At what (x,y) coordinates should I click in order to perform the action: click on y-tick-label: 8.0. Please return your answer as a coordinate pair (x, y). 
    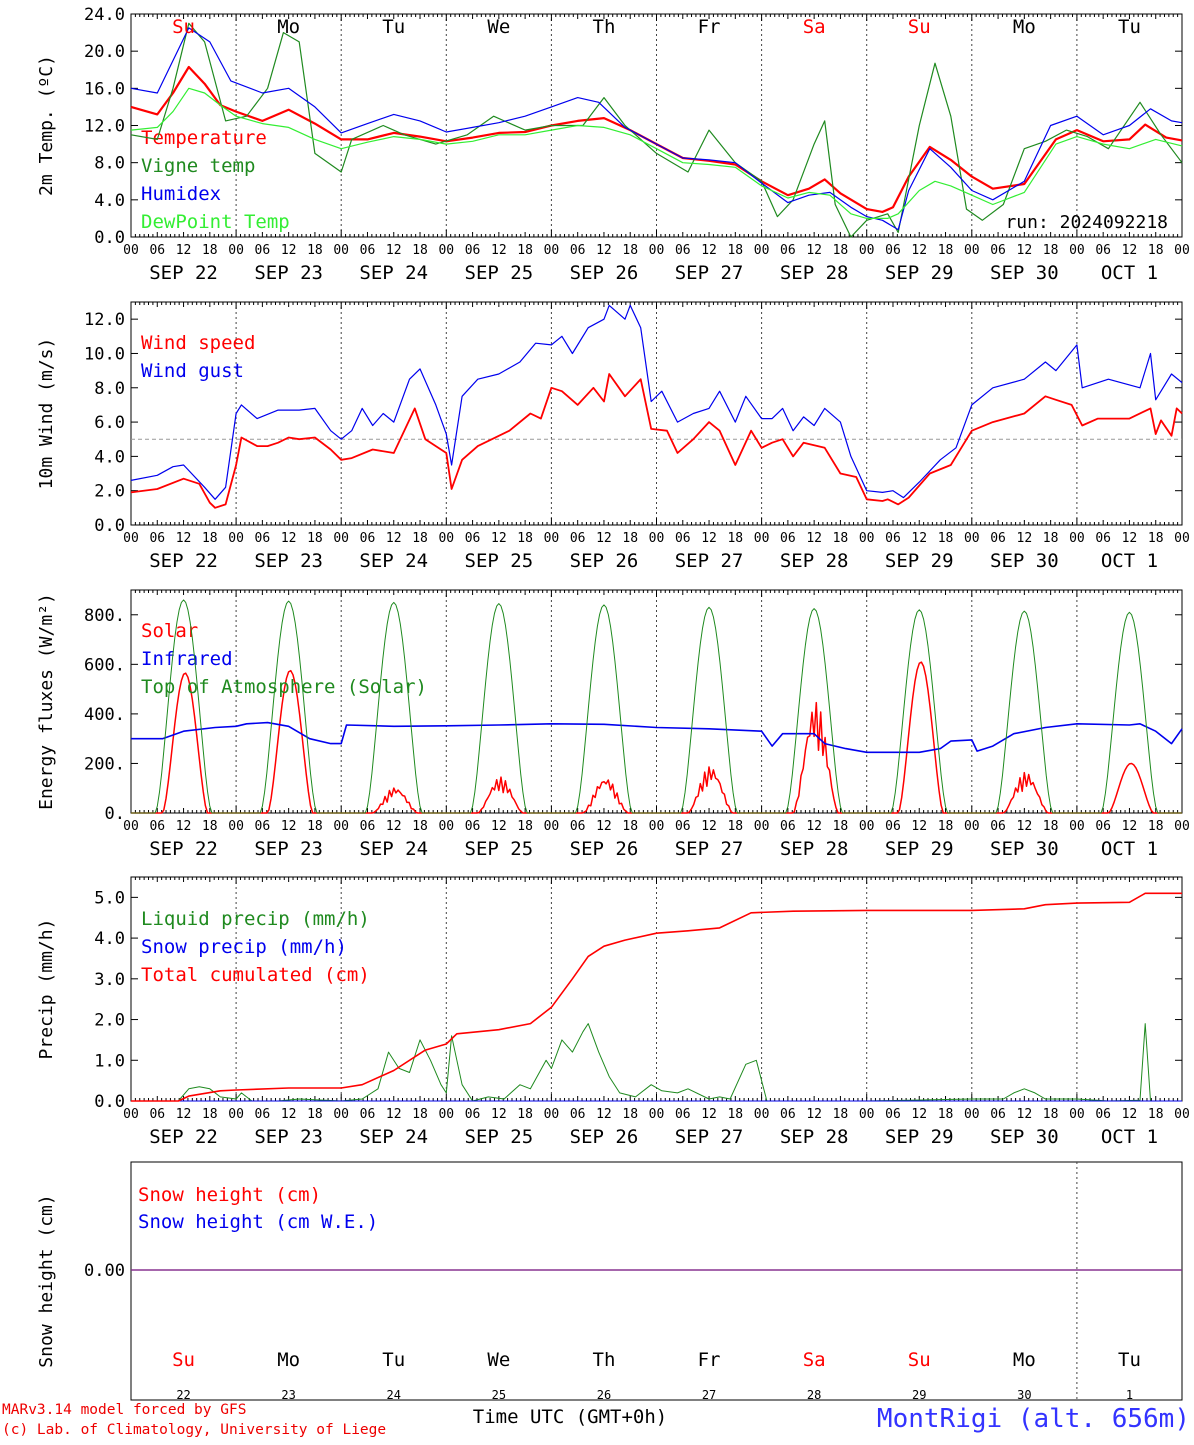
    Looking at the image, I should click on (109, 164).